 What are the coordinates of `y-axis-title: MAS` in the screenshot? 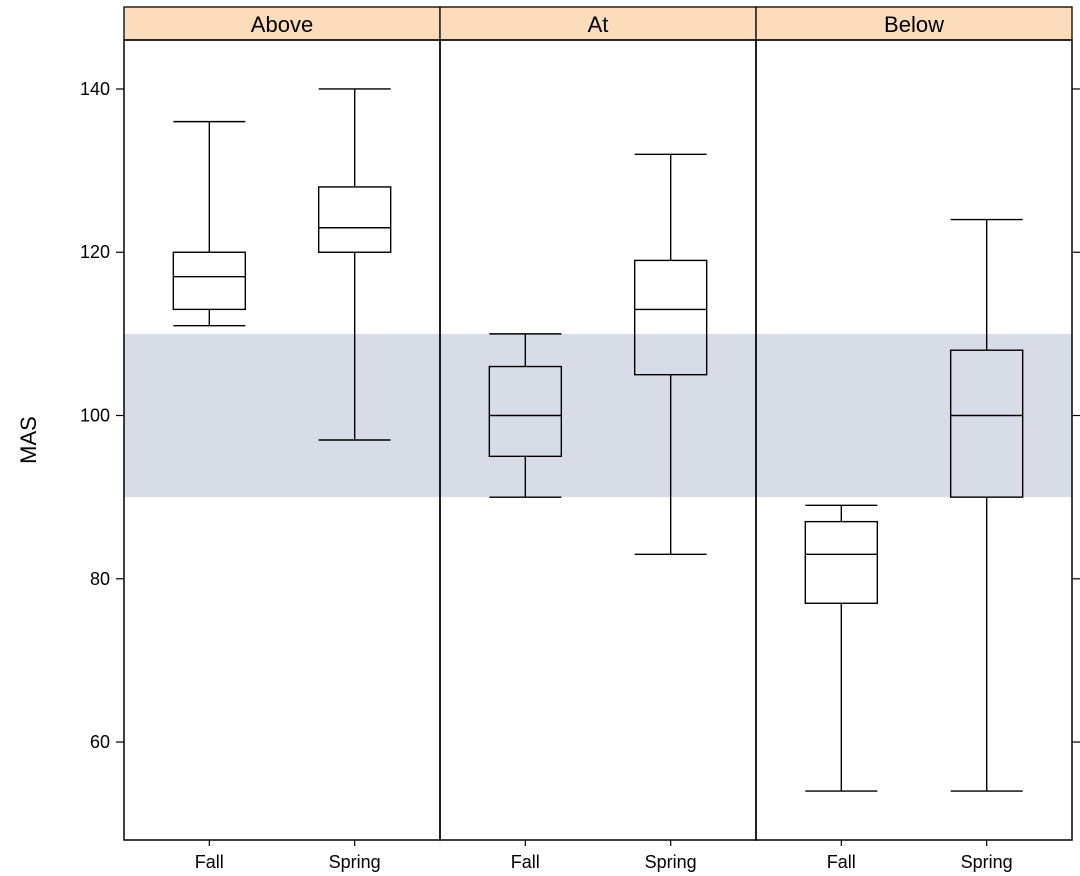 It's located at (28, 440).